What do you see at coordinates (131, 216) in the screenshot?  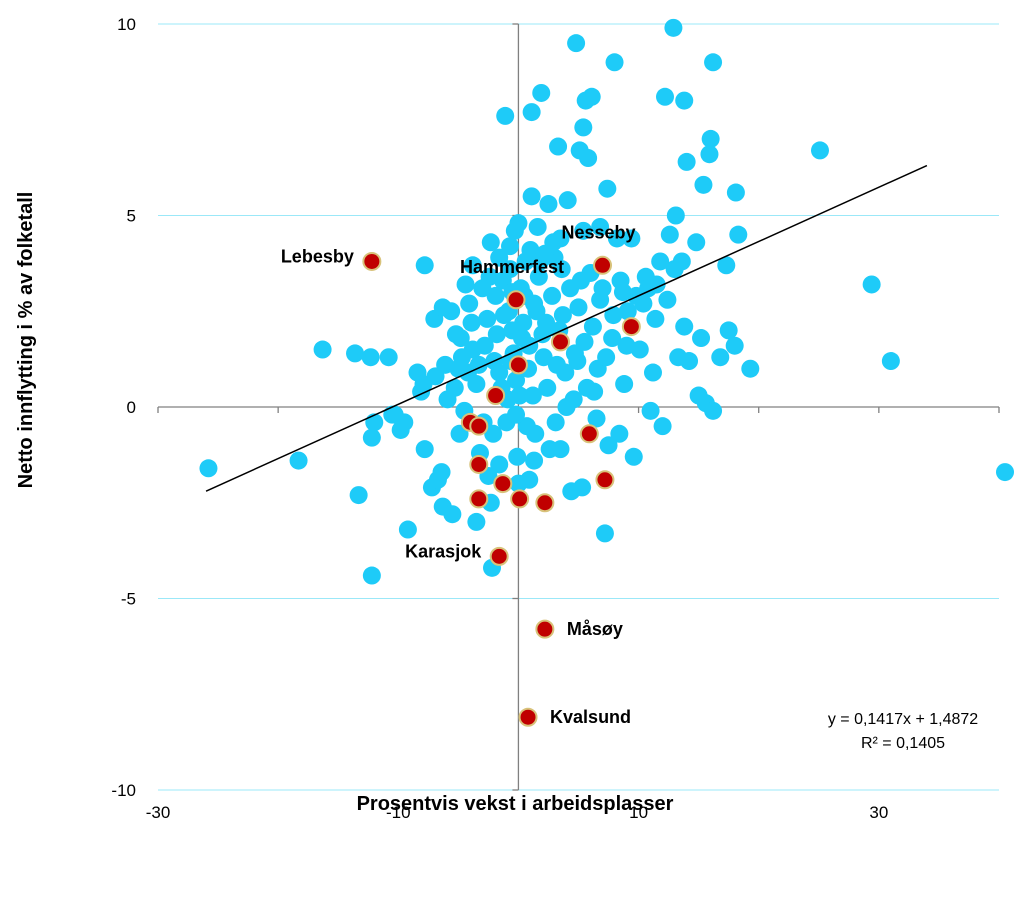 I see `y-tick-label: 5` at bounding box center [131, 216].